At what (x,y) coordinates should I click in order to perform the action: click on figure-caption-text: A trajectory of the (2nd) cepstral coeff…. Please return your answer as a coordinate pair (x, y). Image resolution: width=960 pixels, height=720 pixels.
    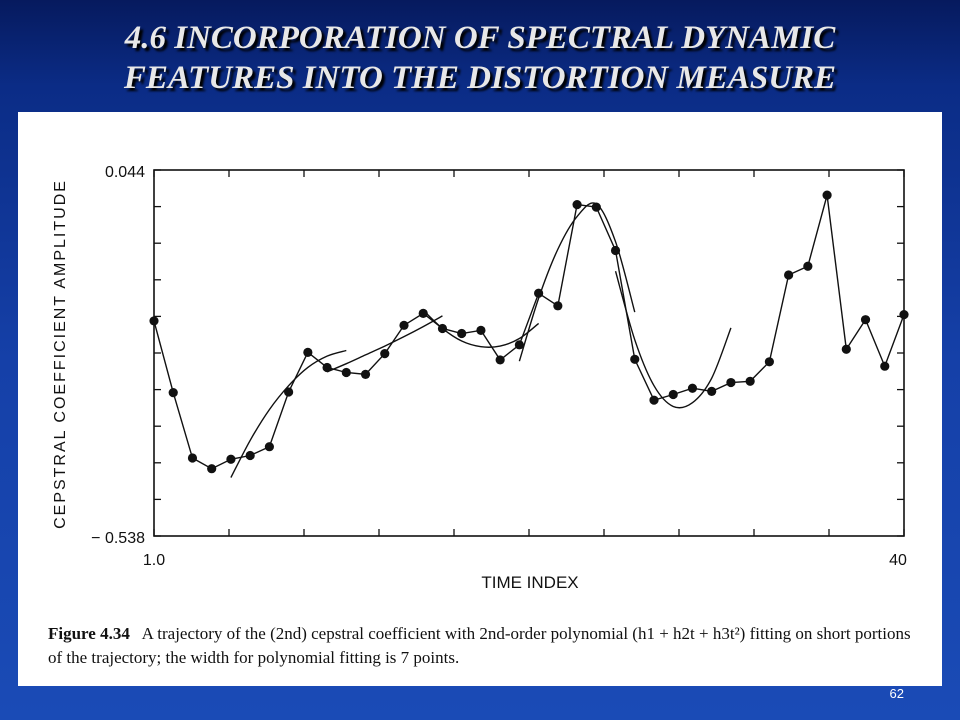
    Looking at the image, I should click on (479, 645).